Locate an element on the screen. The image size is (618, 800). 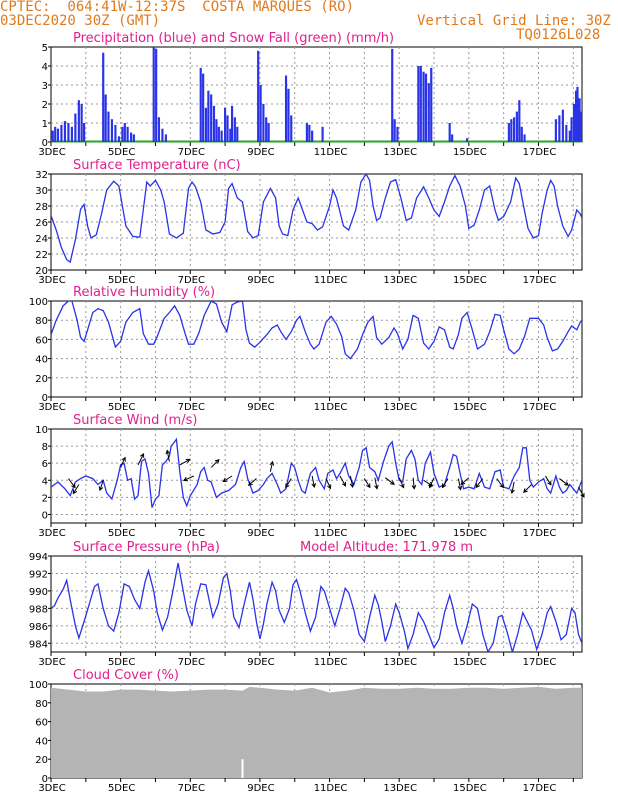
temperature-date-label: 3DEC is located at coordinates (51, 280).